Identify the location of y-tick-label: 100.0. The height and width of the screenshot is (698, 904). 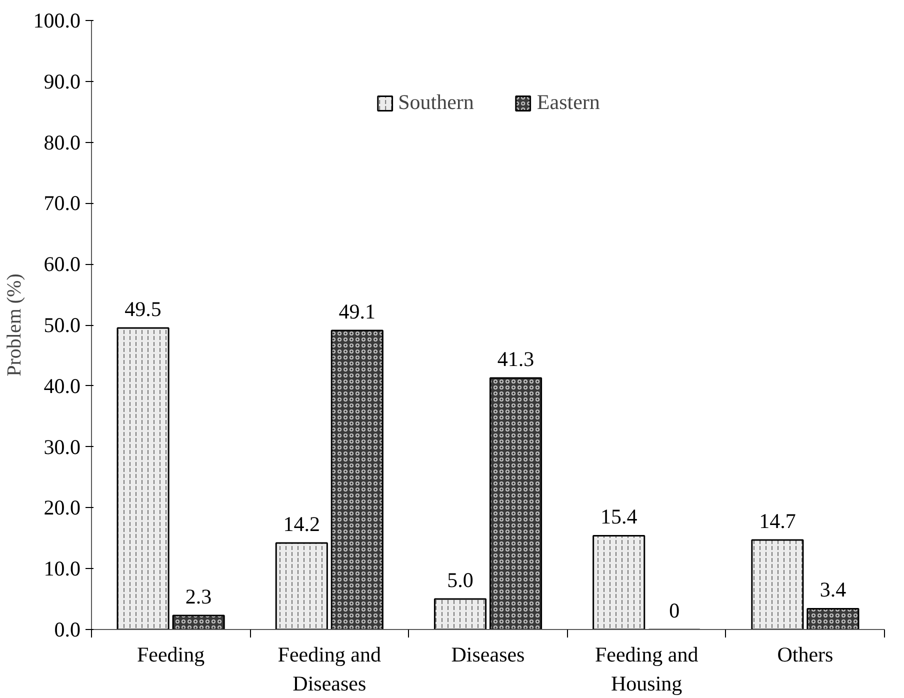
(56, 20).